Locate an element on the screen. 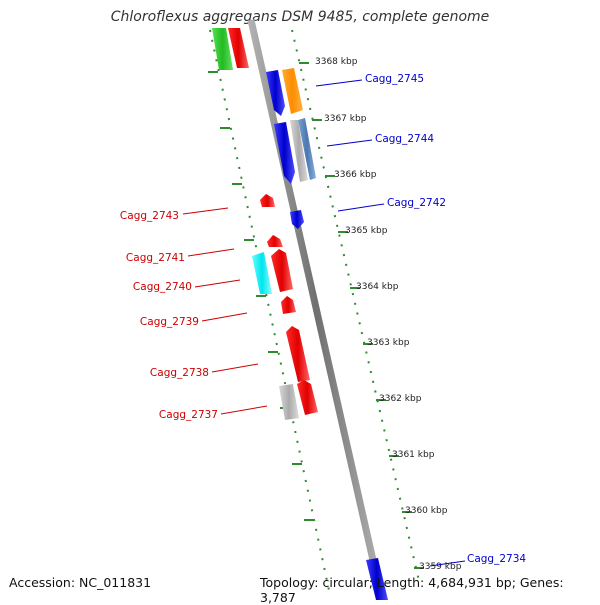  ruler-tick-label: 3361 kbp is located at coordinates (413, 455).